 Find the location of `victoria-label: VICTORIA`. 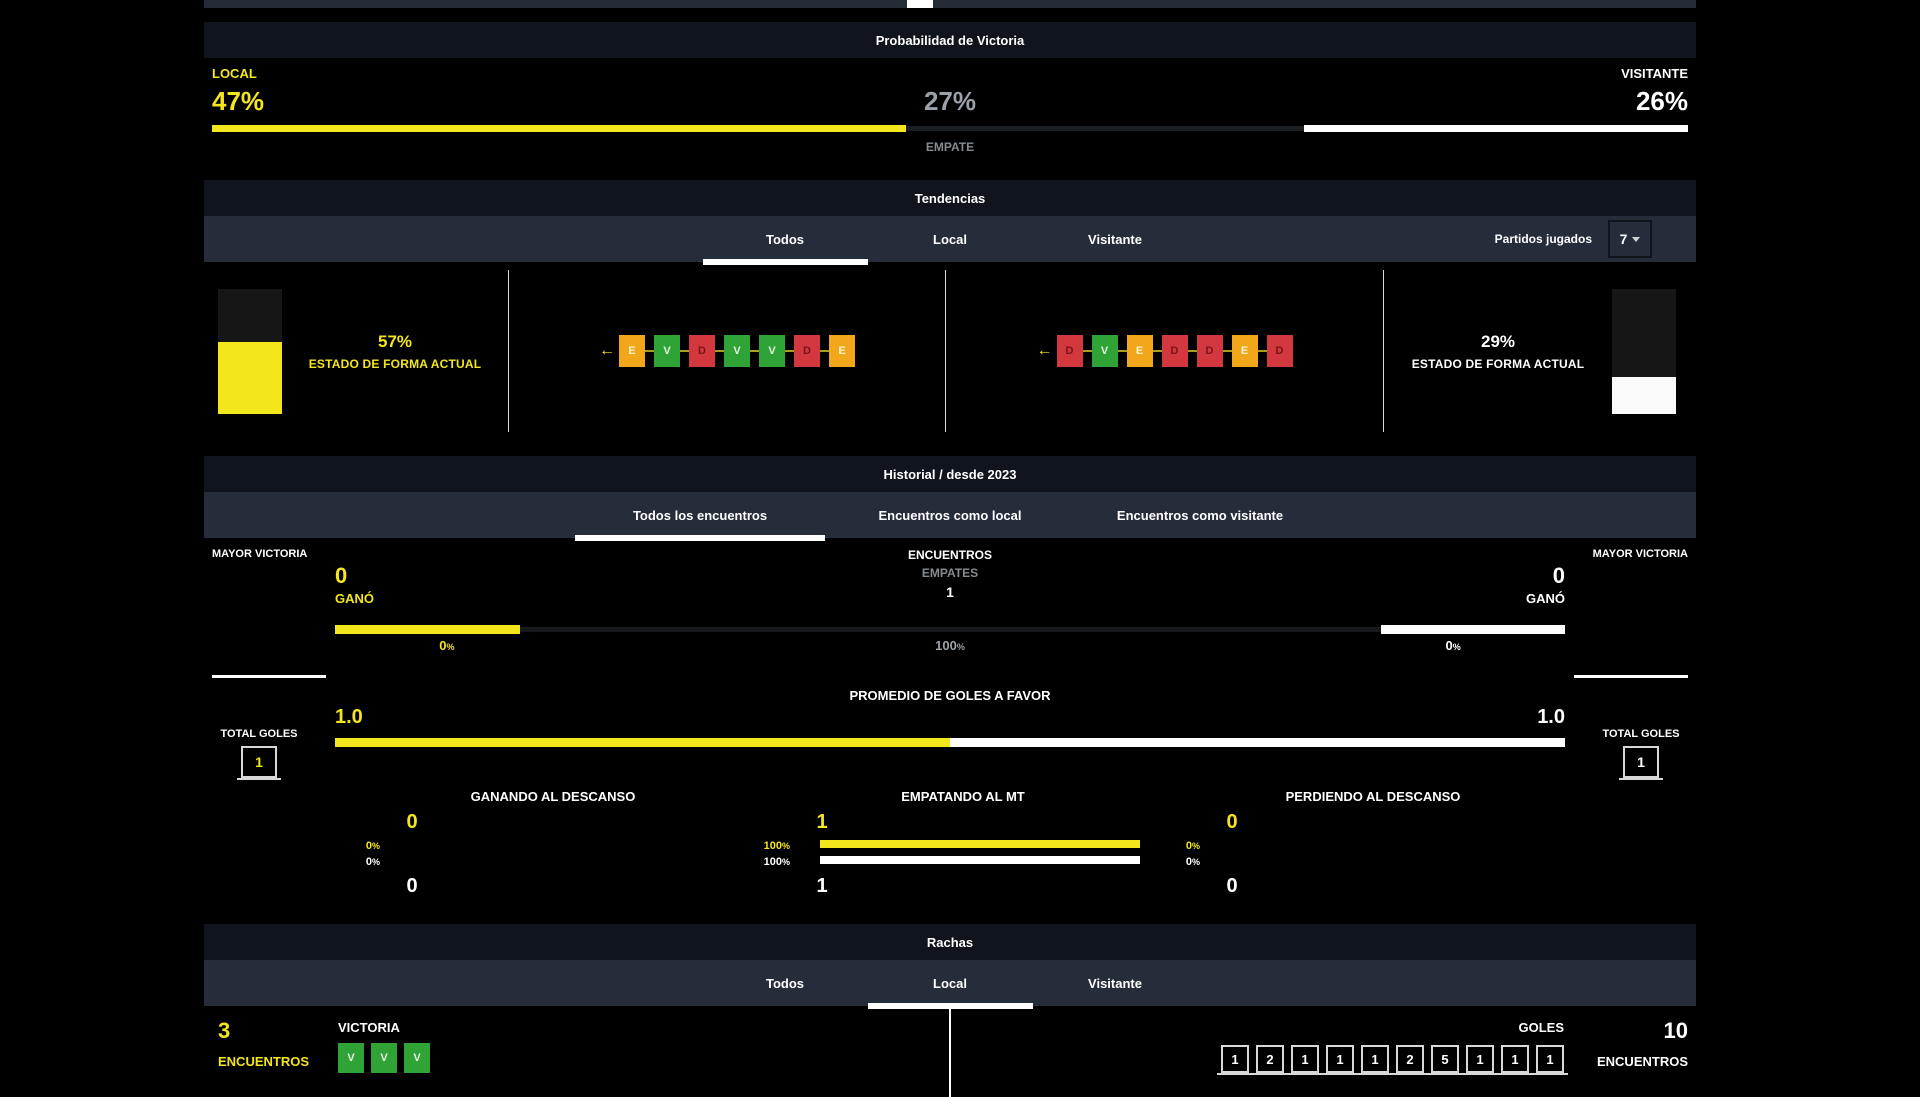

victoria-label: VICTORIA is located at coordinates (369, 1027).